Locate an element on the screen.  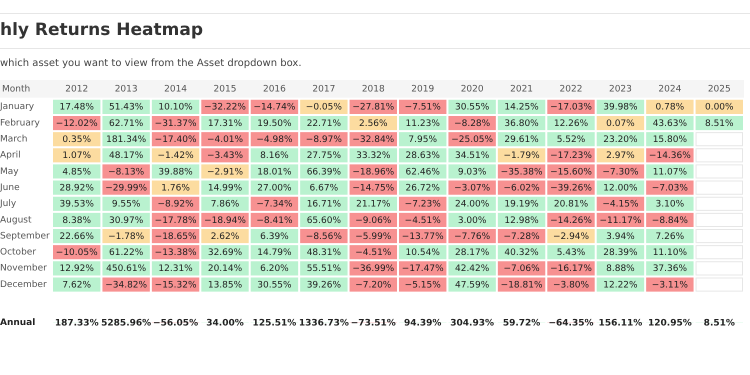
y-tick-label: May is located at coordinates (10, 171).